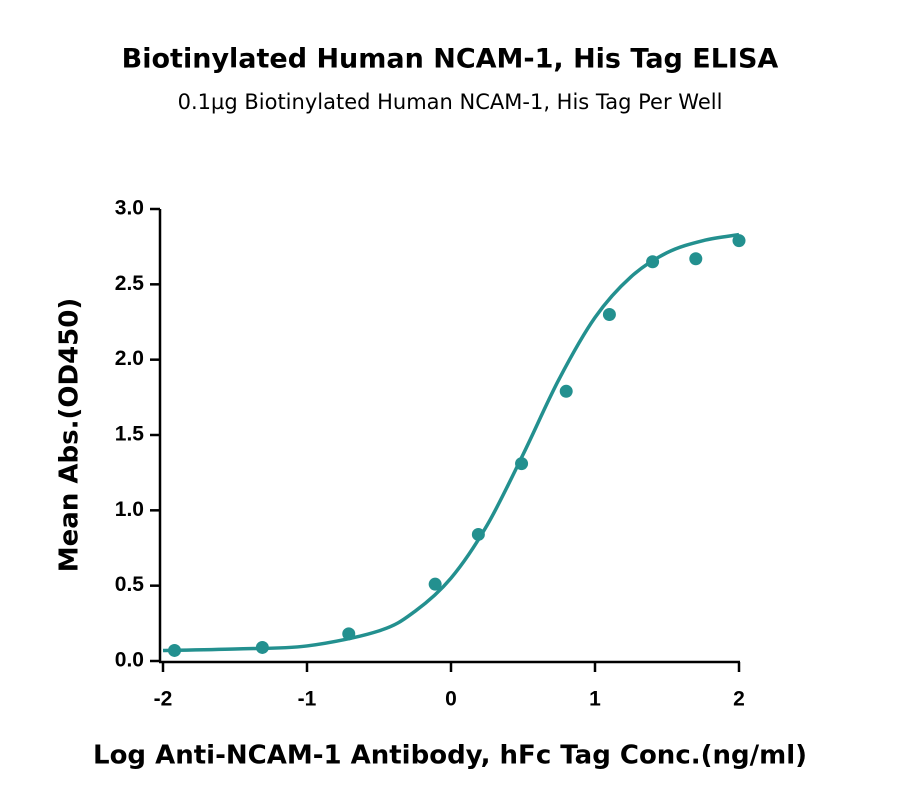  What do you see at coordinates (451, 699) in the screenshot?
I see `x-tick-label: 0` at bounding box center [451, 699].